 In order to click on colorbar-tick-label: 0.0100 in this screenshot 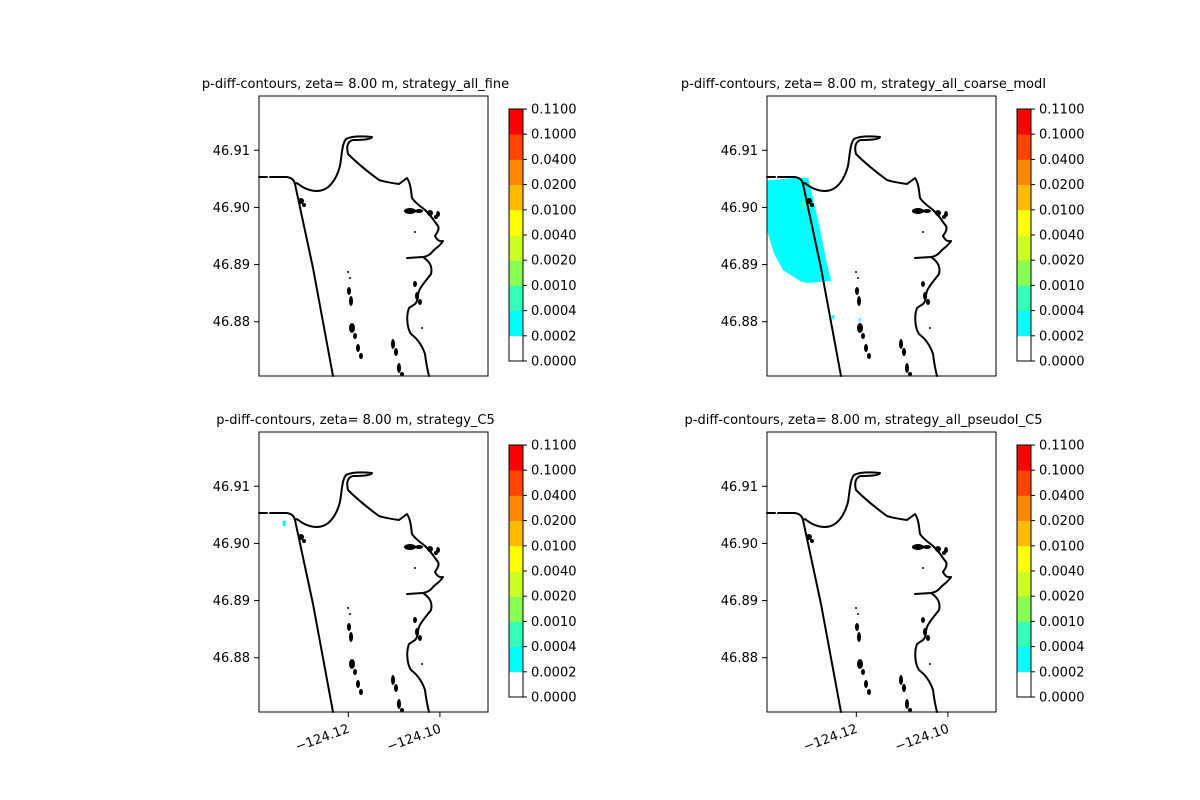, I will do `click(554, 210)`.